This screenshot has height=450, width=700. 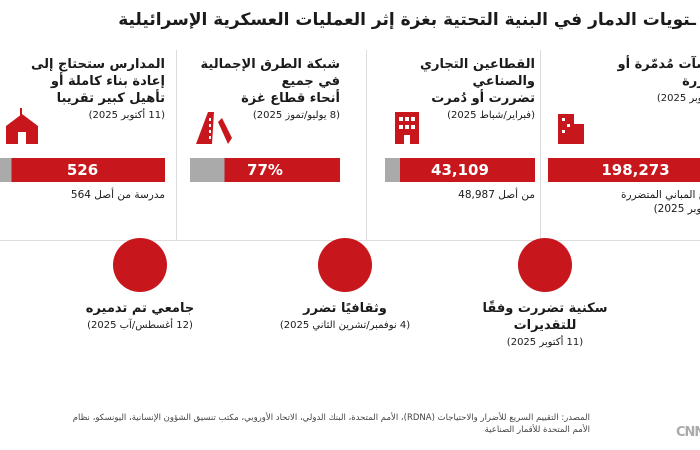 I want to click on note: جموع المباني المتضررة 1 أكتوبر 2025), so click(x=624, y=202).